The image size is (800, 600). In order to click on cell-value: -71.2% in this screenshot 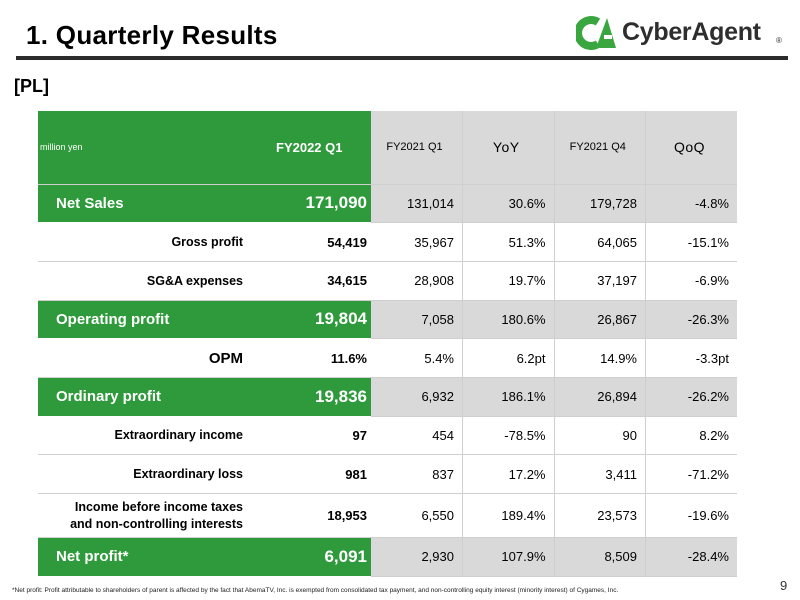, I will do `click(691, 474)`.